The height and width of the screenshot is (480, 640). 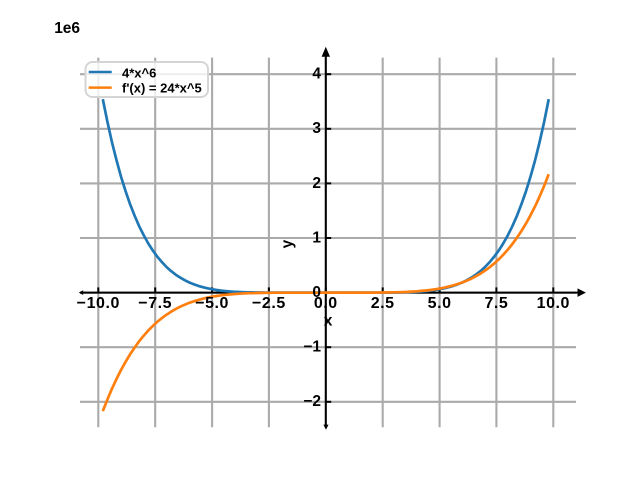 What do you see at coordinates (440, 303) in the screenshot?
I see `svg-text: 5.0` at bounding box center [440, 303].